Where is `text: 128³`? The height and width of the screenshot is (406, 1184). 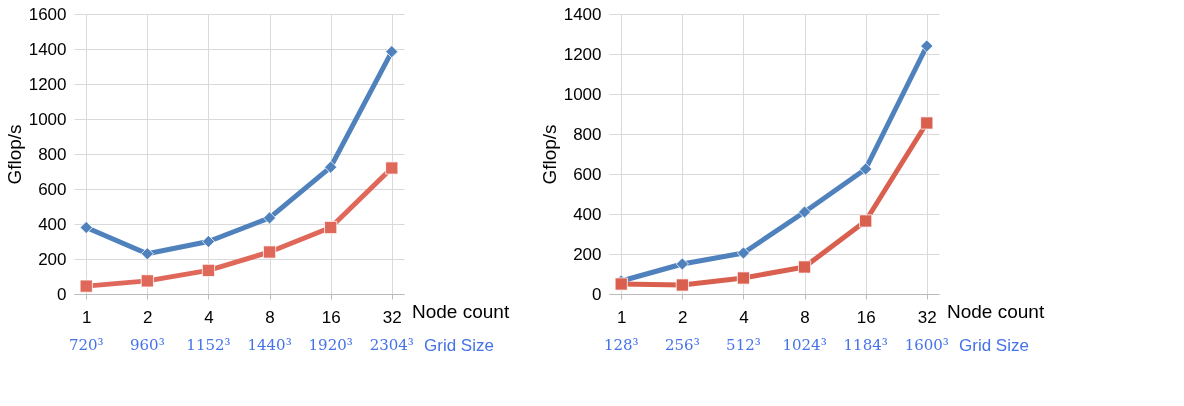
text: 128³ is located at coordinates (621, 345).